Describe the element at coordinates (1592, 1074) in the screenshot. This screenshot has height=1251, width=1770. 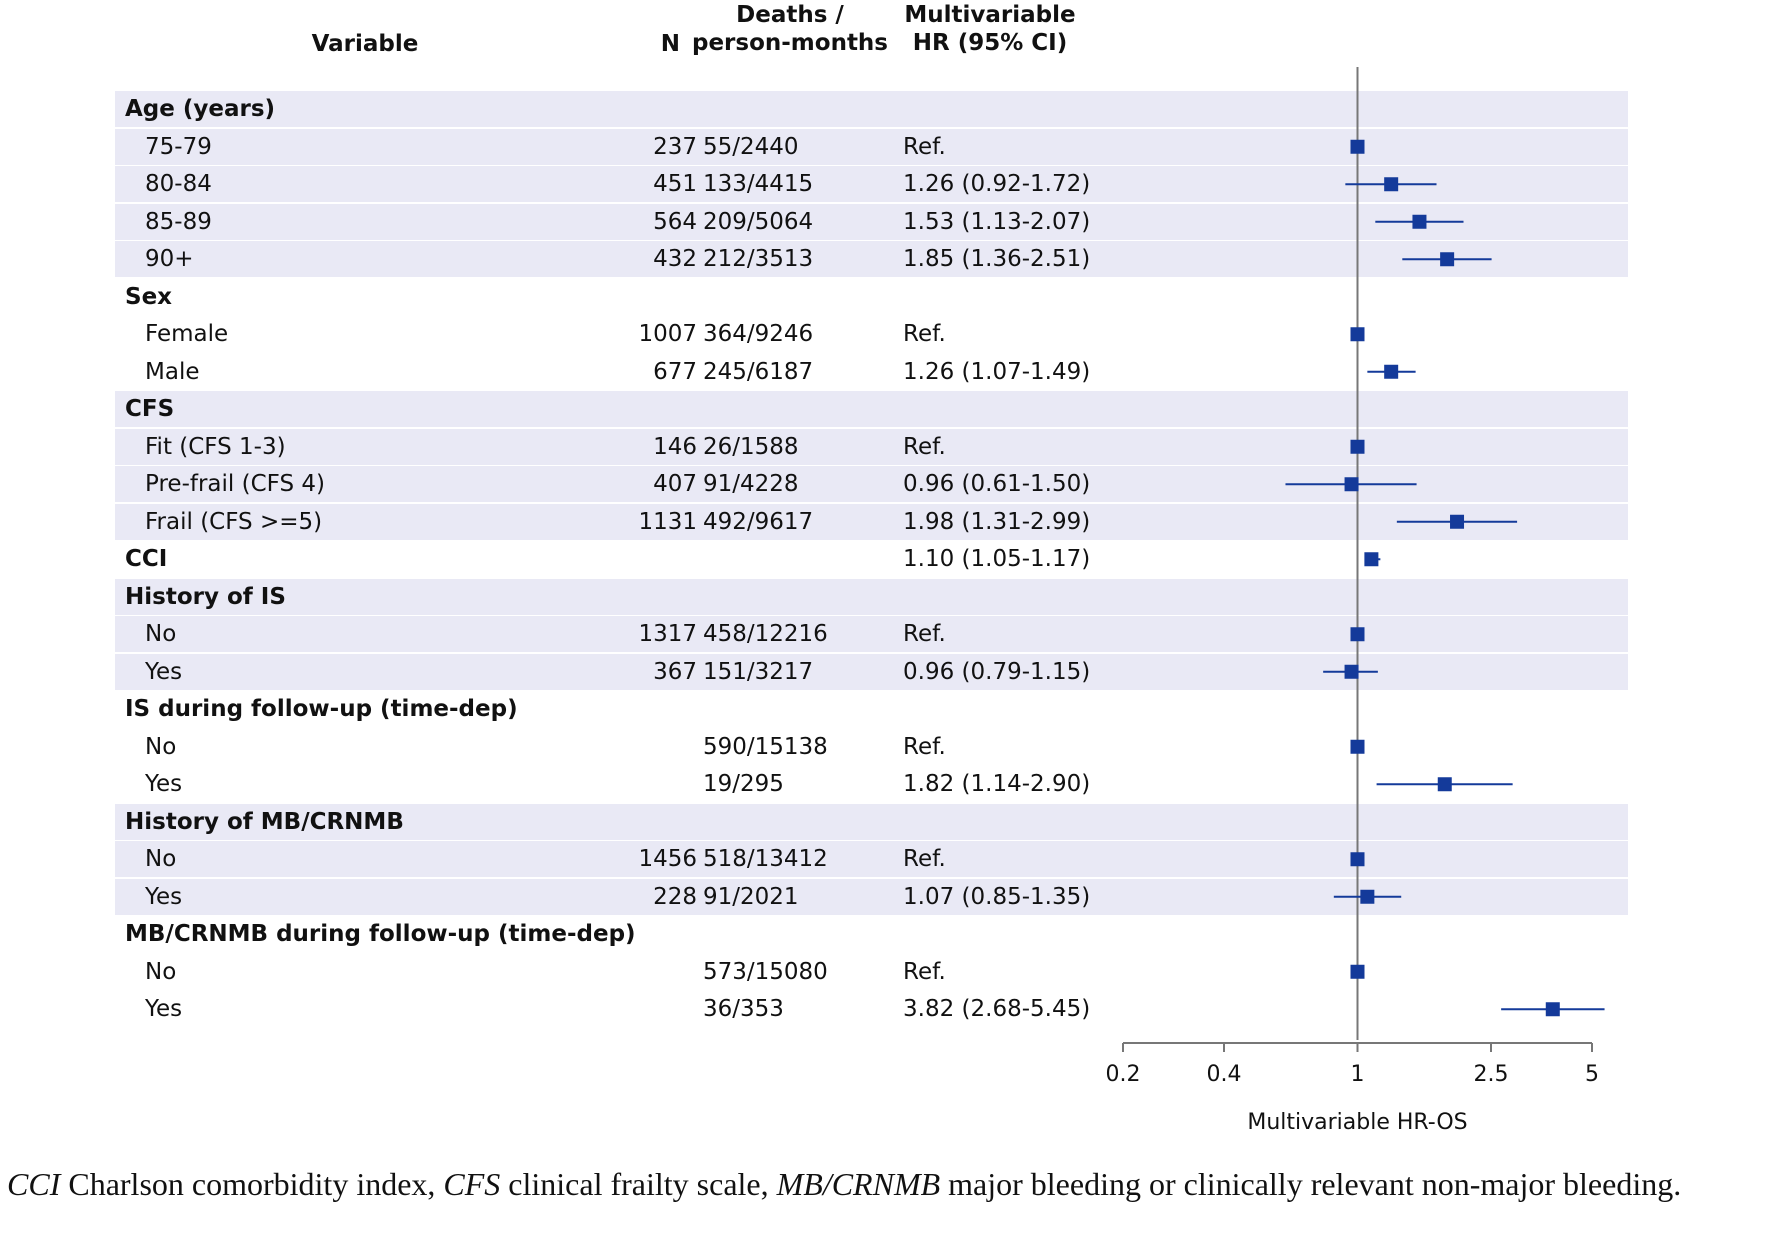
I see `x-tick-label: 5` at that location.